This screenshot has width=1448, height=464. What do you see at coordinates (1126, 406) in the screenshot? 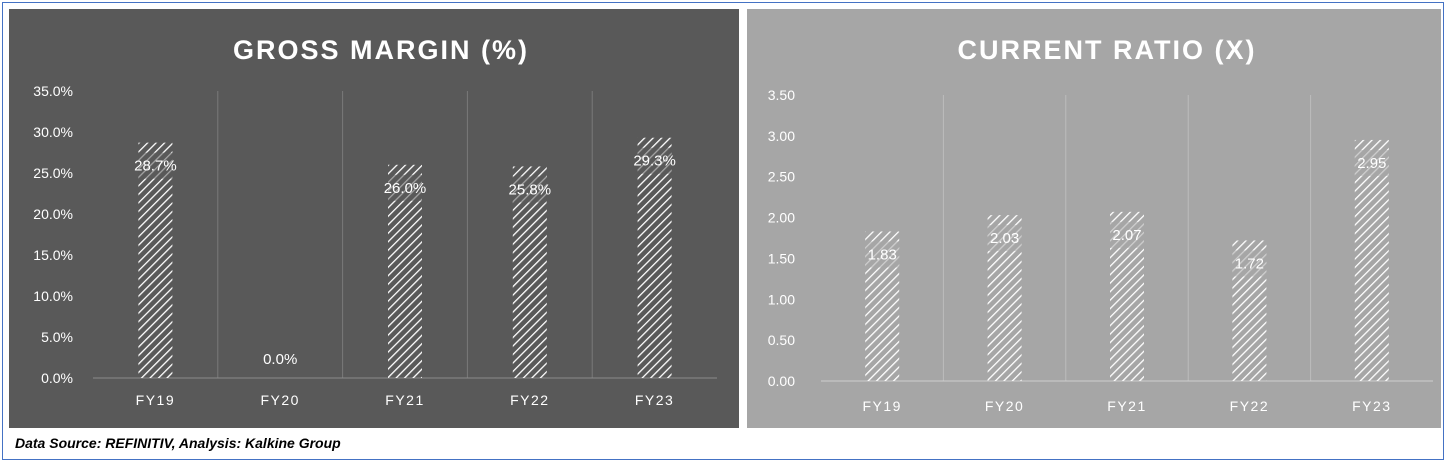
I see `chart1-category-label-fy21: FY21` at bounding box center [1126, 406].